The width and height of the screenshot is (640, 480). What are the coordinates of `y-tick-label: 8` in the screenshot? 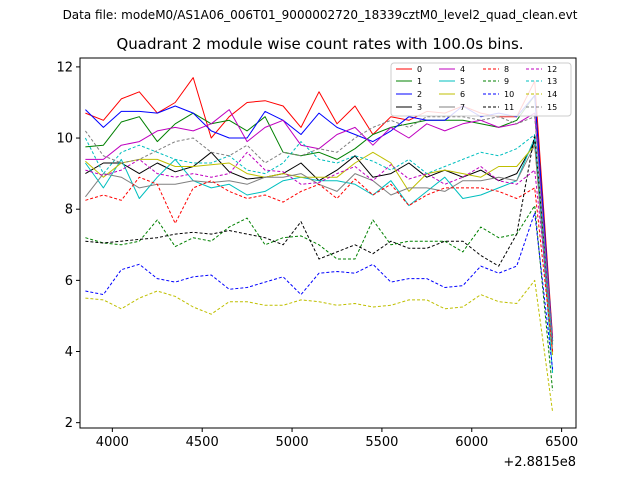 It's located at (69, 210).